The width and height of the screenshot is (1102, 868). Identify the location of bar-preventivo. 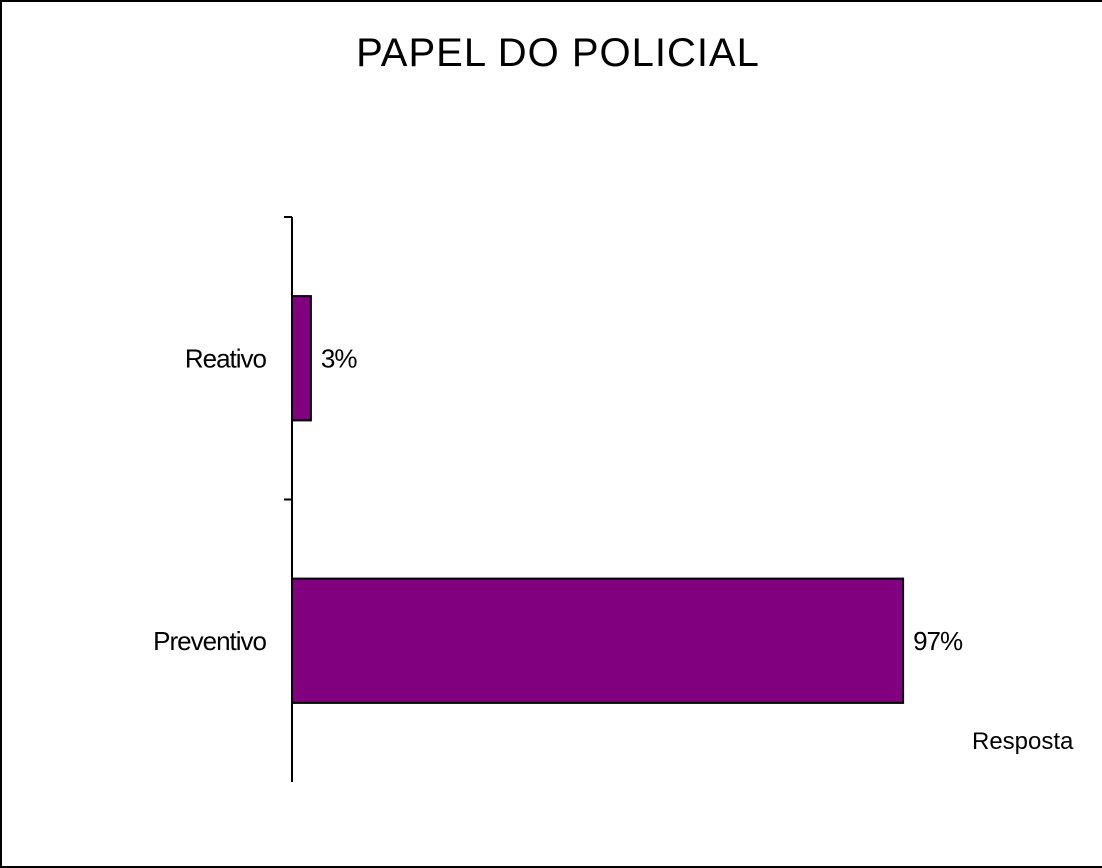
(598, 640).